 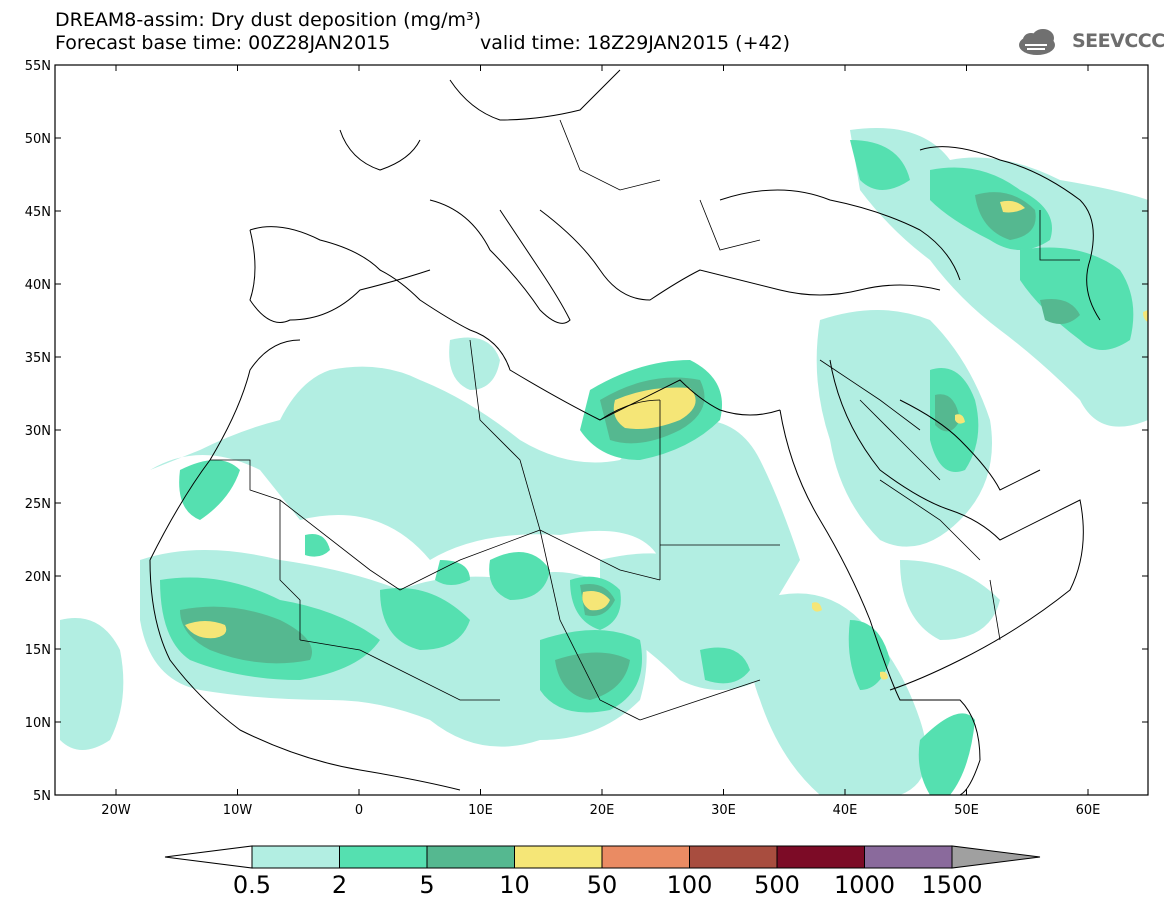 What do you see at coordinates (951, 885) in the screenshot?
I see `colorbar-label: 1500` at bounding box center [951, 885].